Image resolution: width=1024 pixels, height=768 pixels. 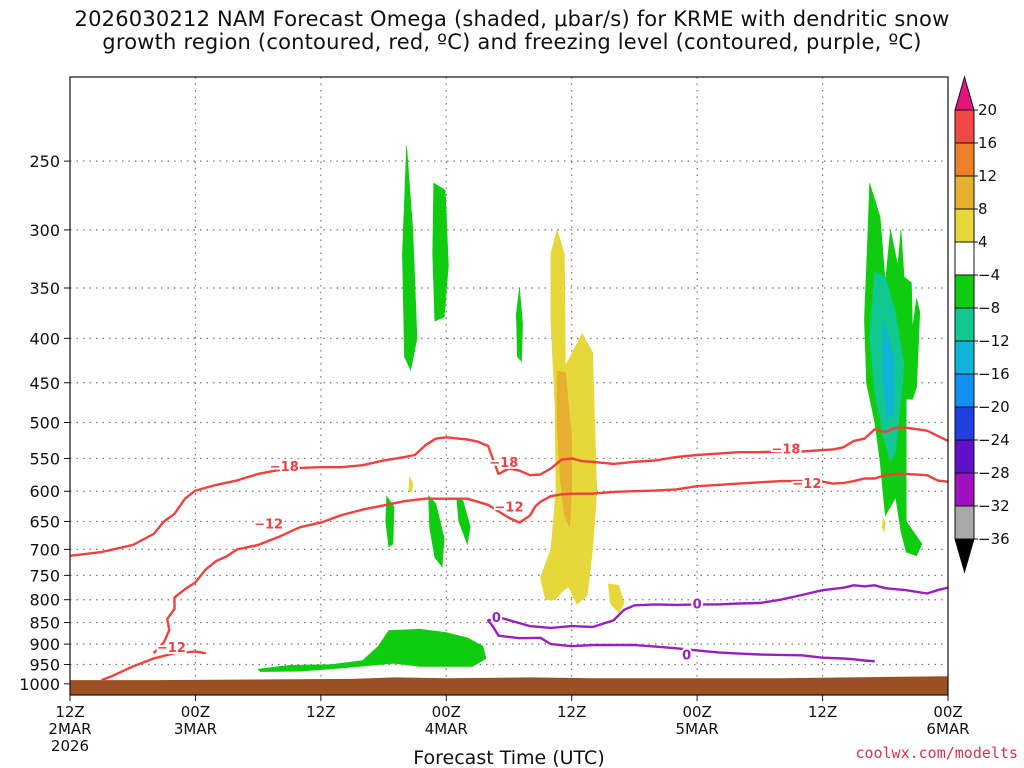 What do you see at coordinates (44, 644) in the screenshot?
I see `y-tick-label: 900` at bounding box center [44, 644].